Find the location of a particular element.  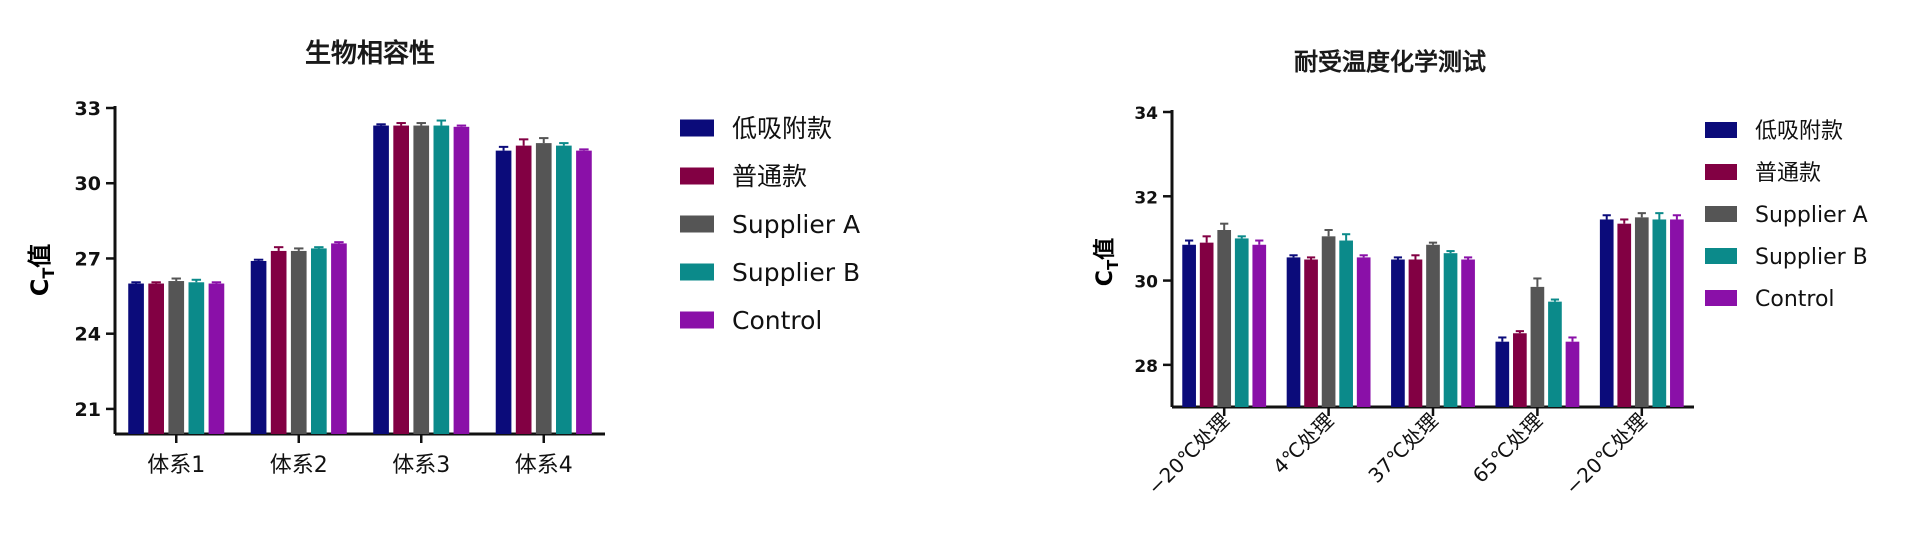

x-tick-label: 体系1 is located at coordinates (176, 465).